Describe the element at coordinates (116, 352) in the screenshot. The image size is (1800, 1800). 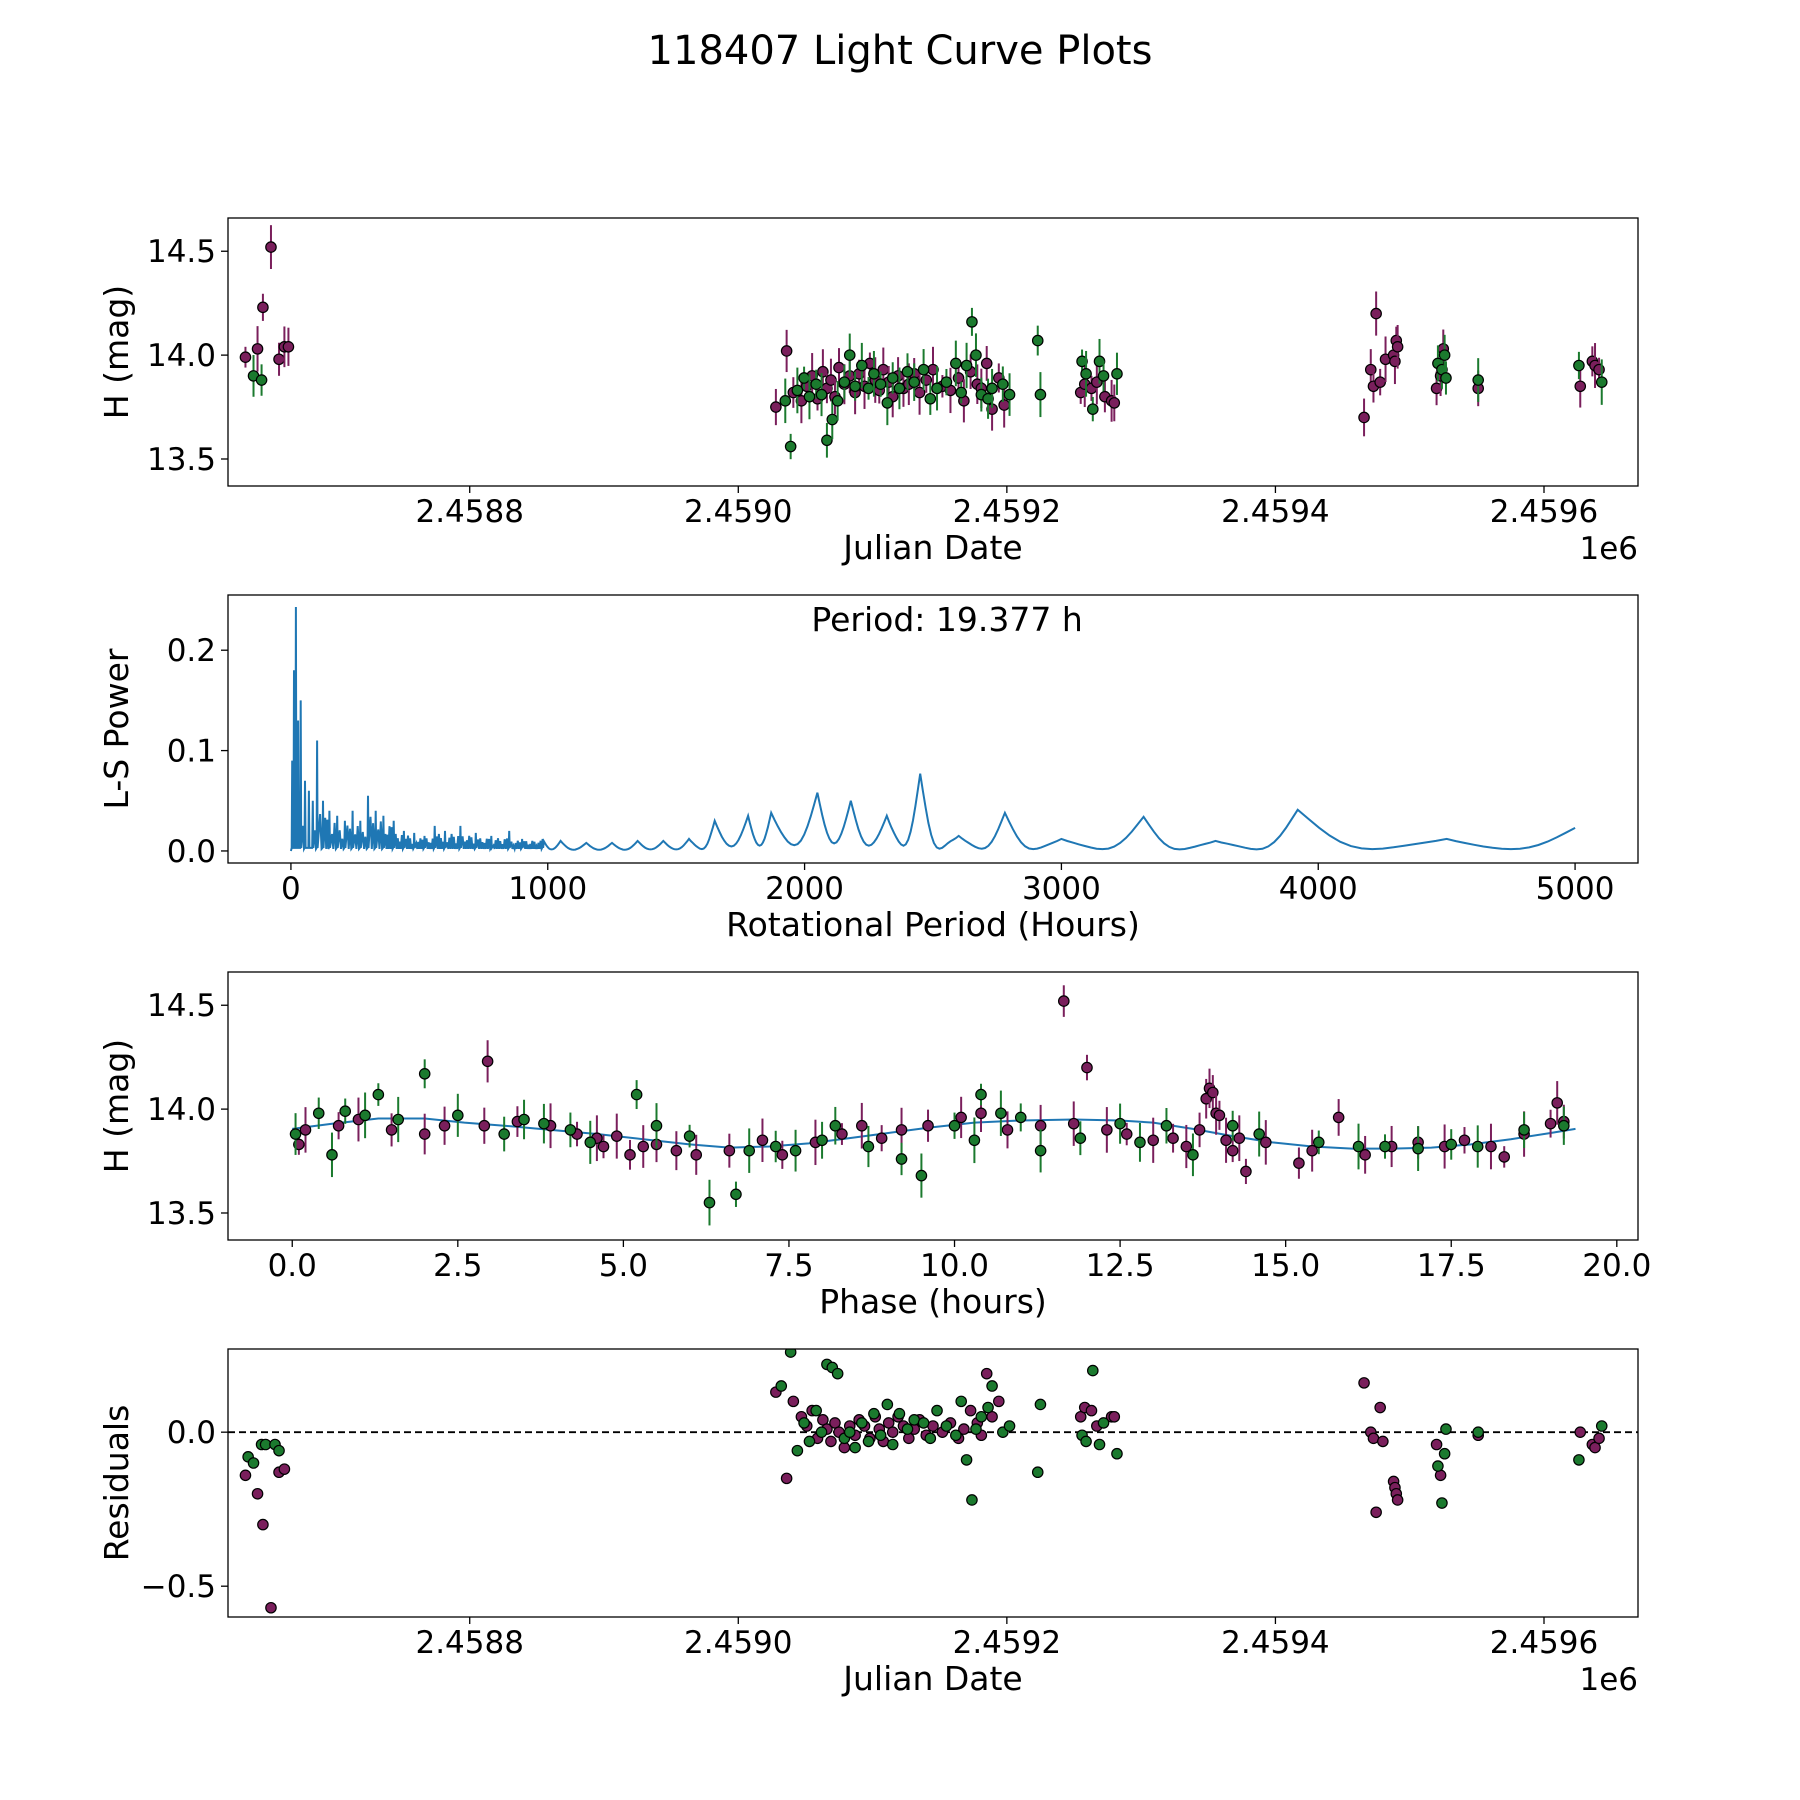
I see `y-axis-label: H (mag)` at that location.